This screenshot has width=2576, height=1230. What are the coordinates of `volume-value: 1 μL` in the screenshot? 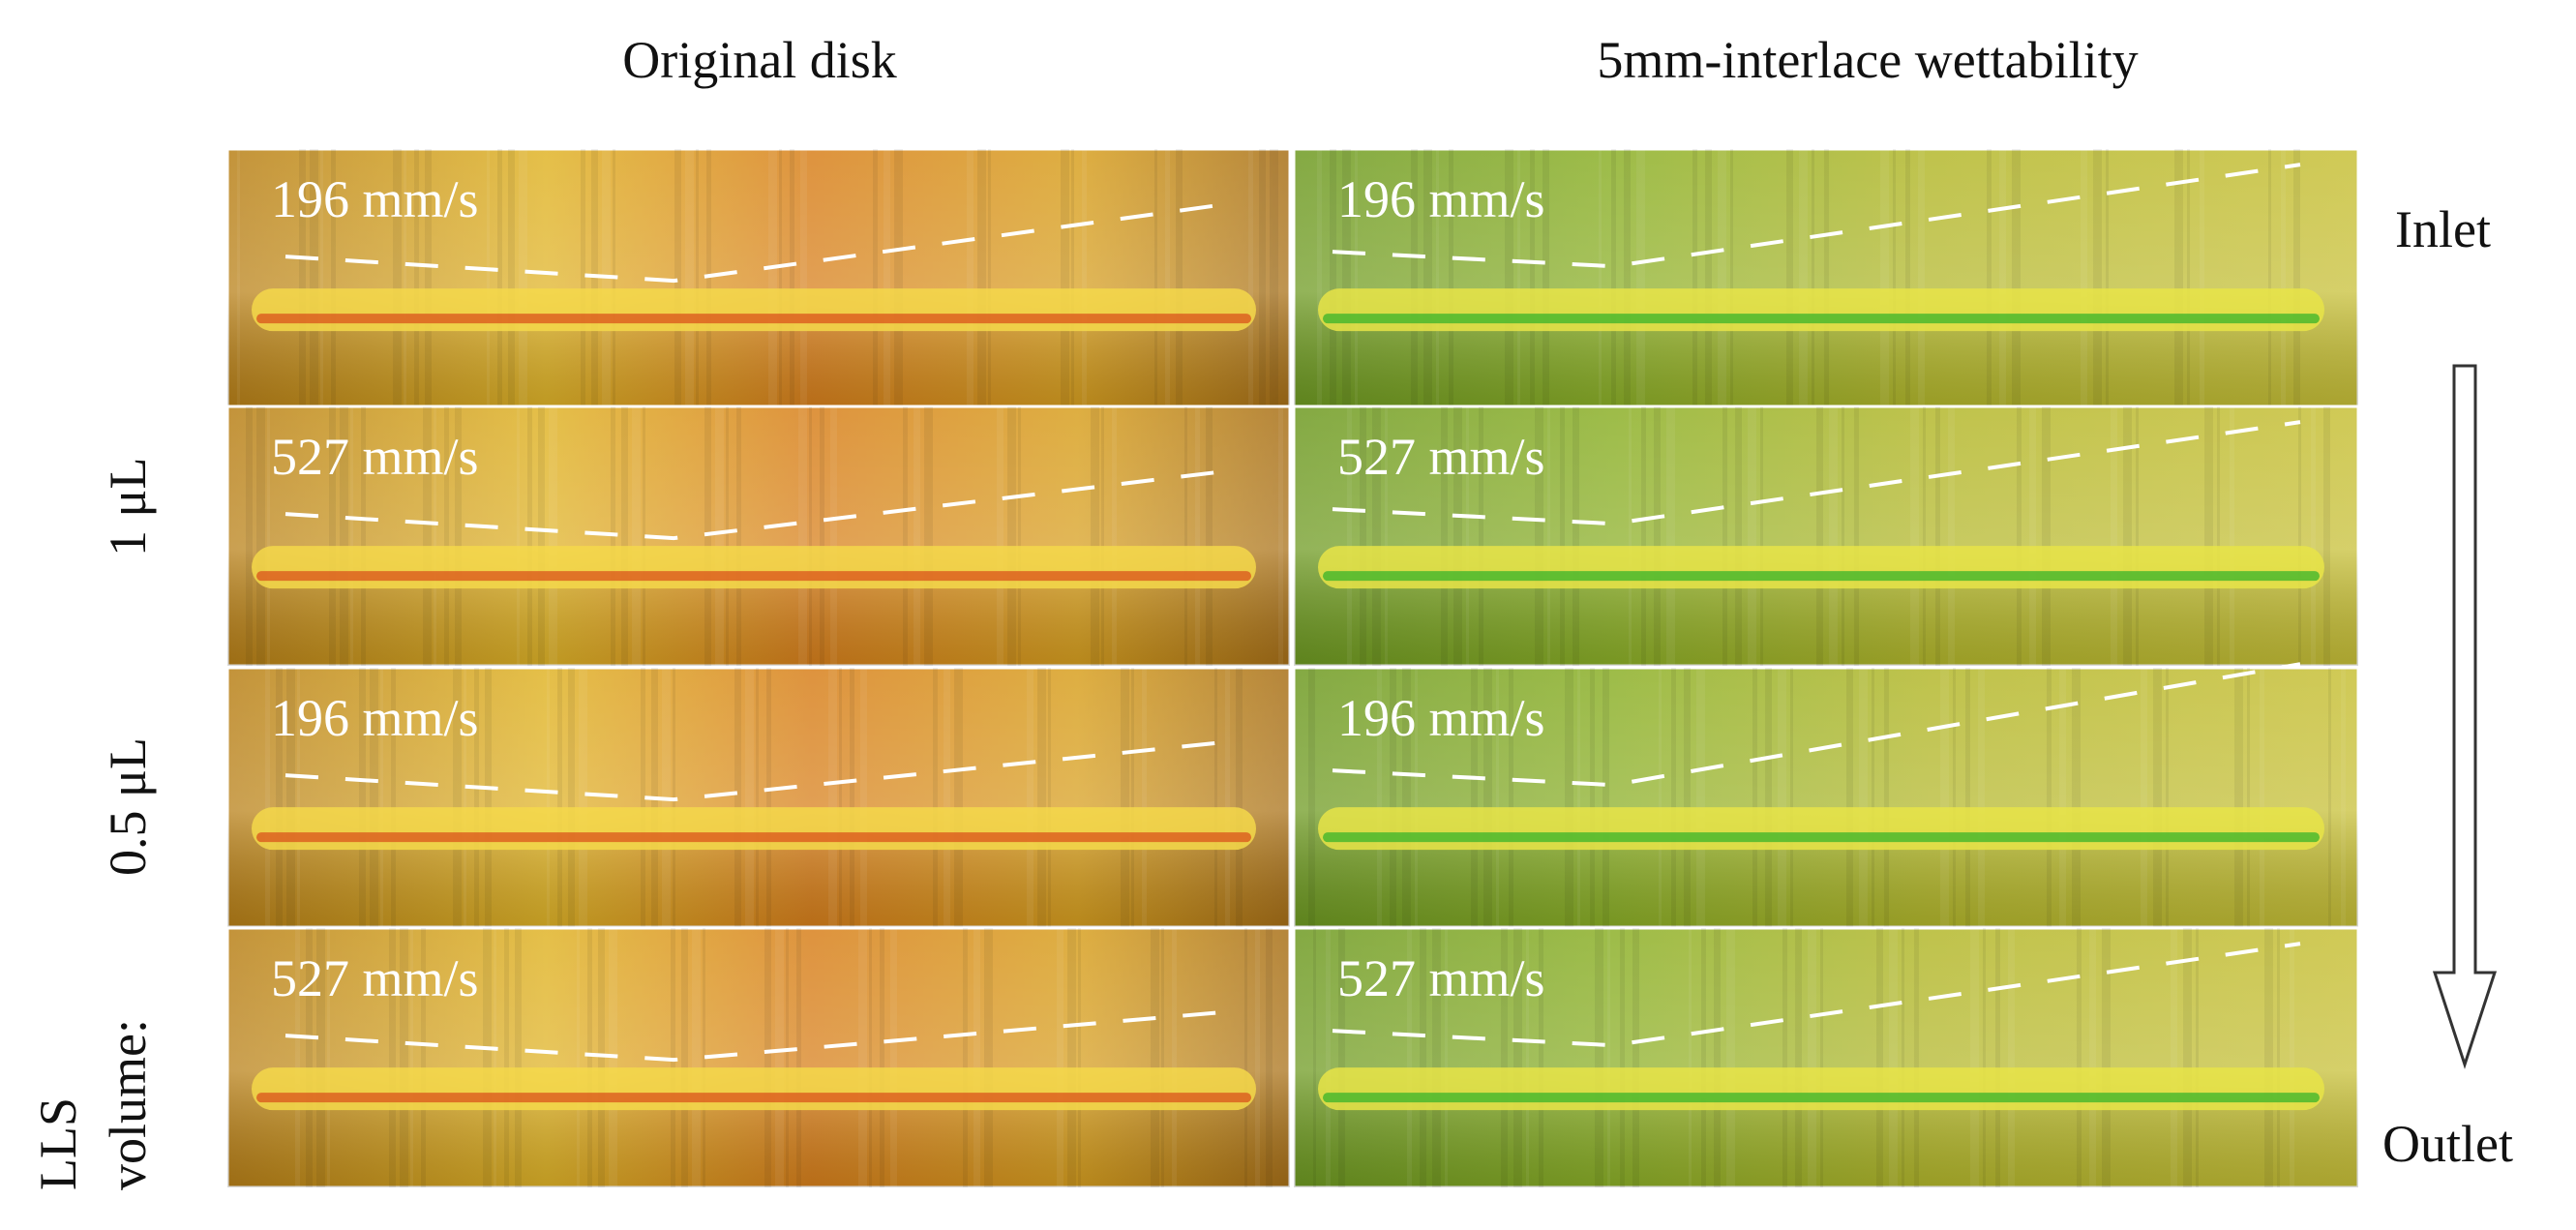 It's located at (128, 507).